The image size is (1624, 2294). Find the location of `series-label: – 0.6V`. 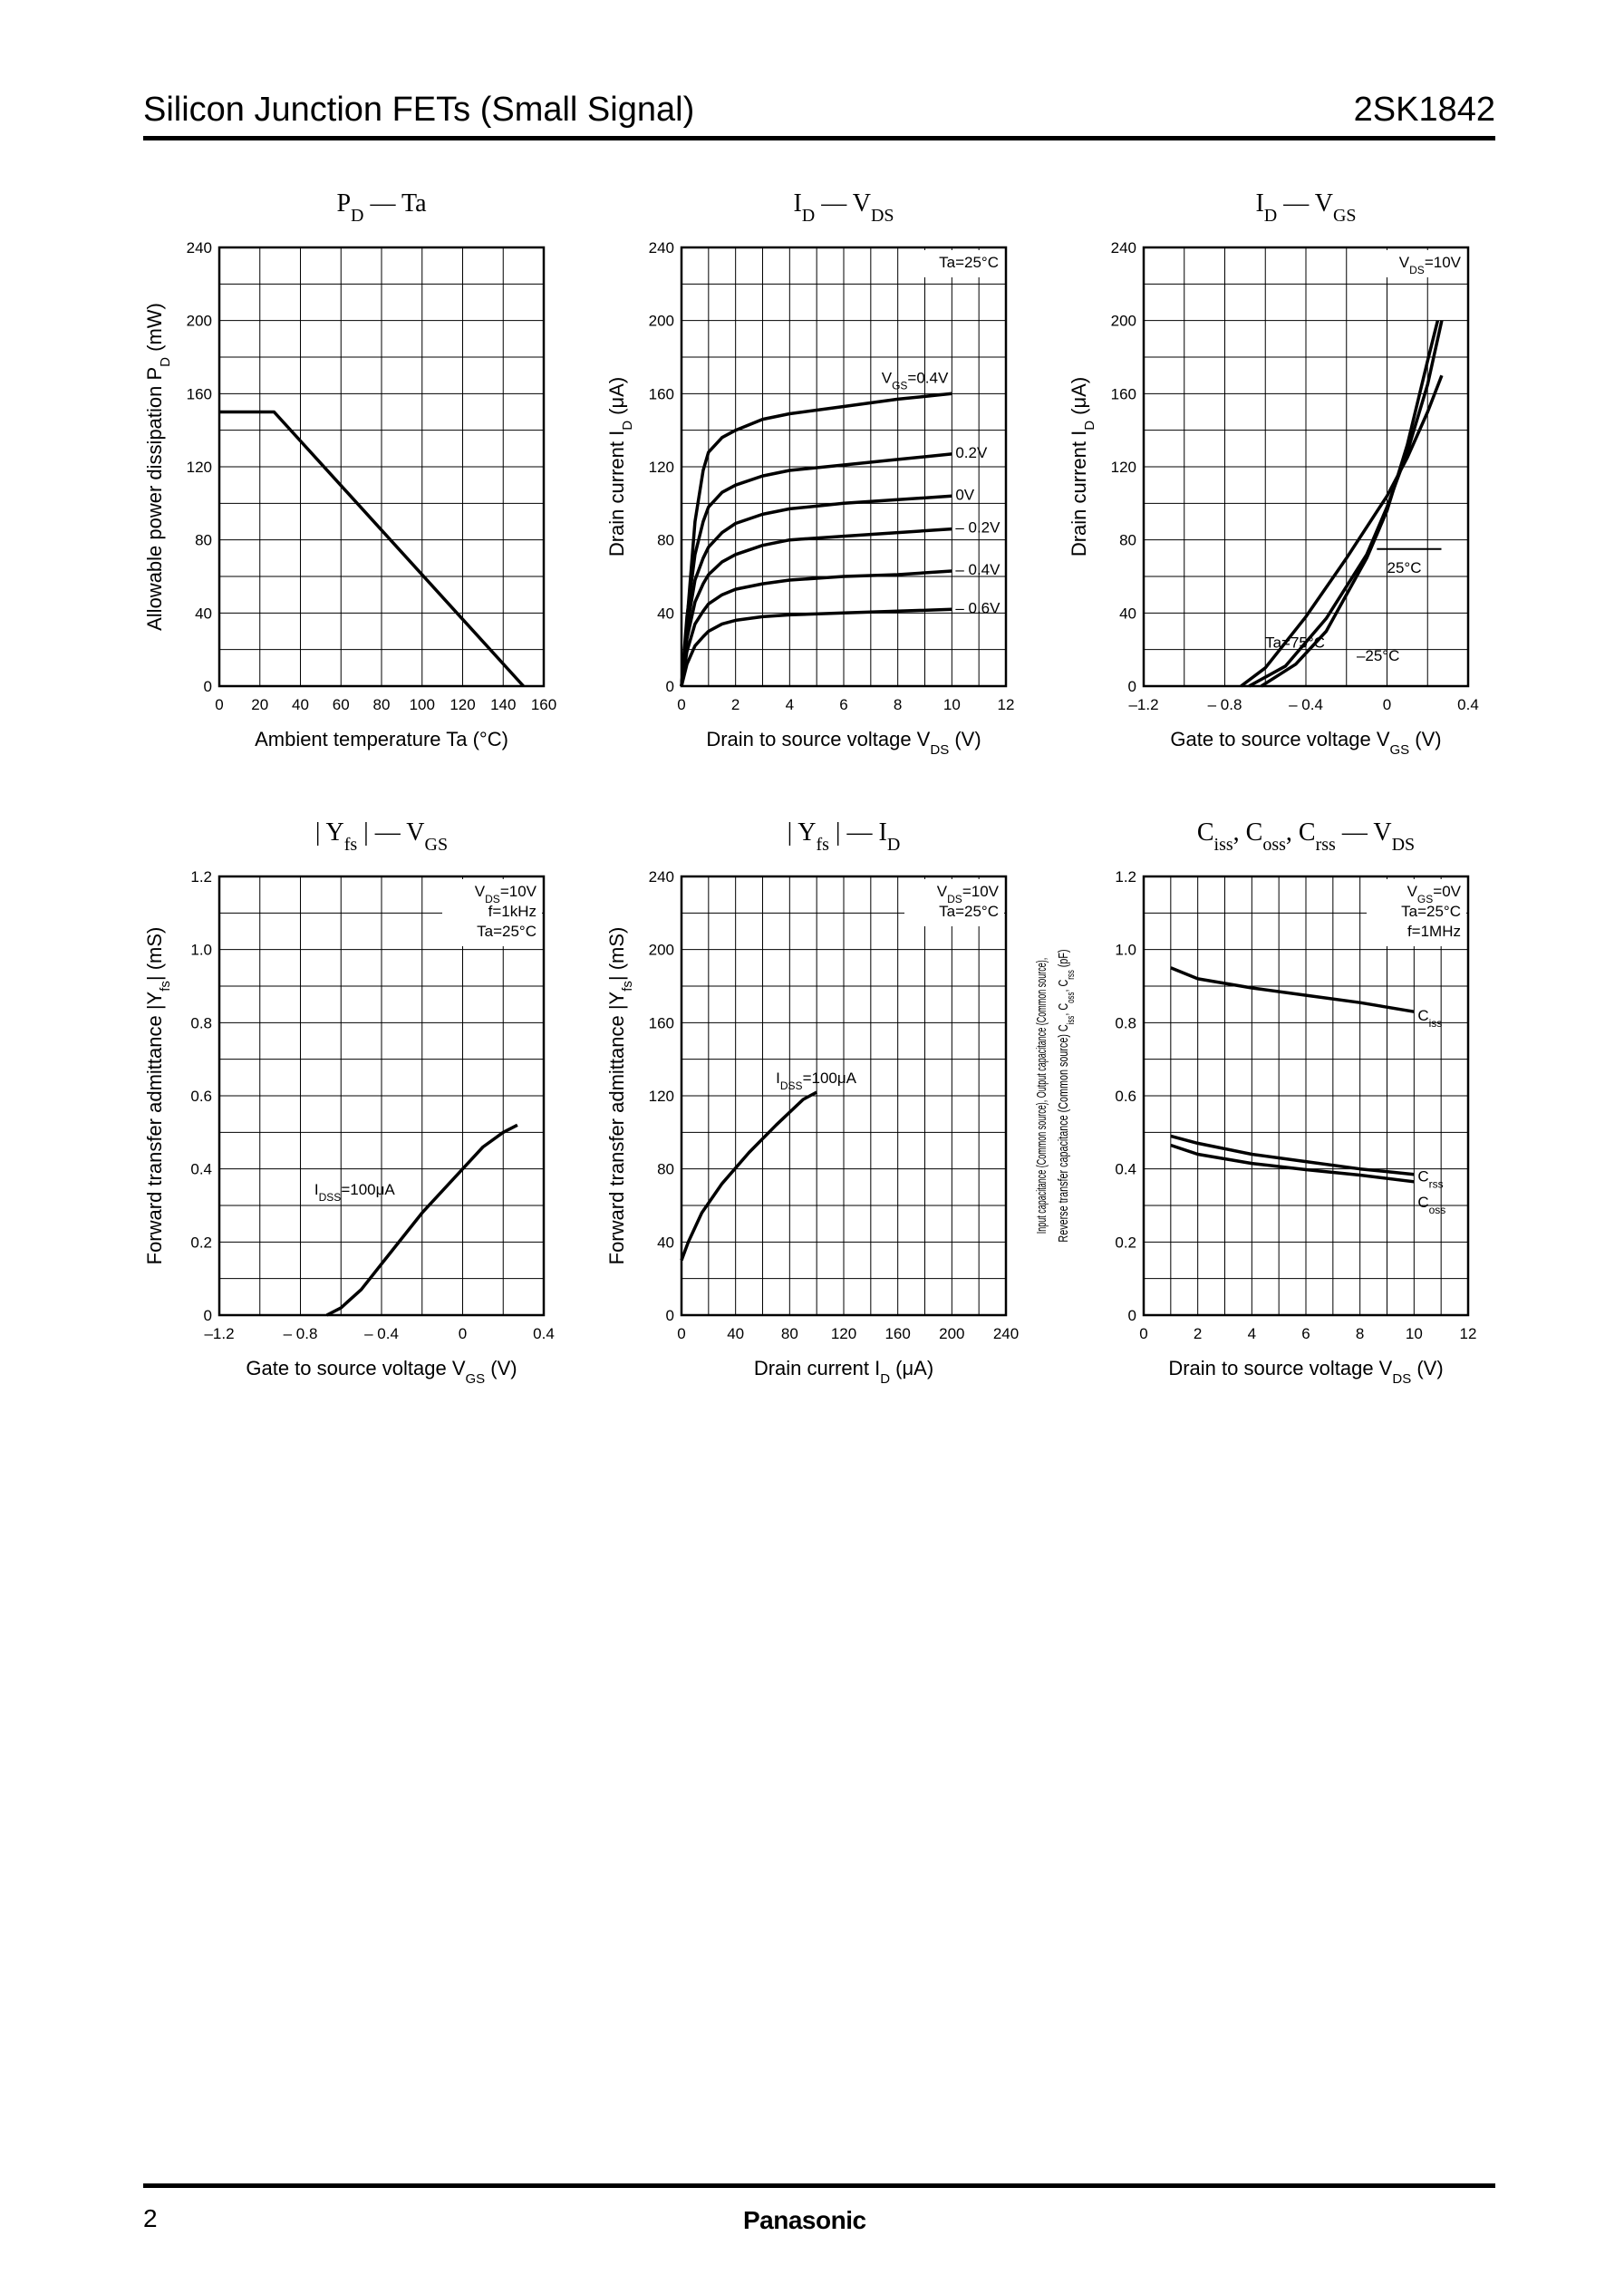

series-label: – 0.6V is located at coordinates (977, 607).